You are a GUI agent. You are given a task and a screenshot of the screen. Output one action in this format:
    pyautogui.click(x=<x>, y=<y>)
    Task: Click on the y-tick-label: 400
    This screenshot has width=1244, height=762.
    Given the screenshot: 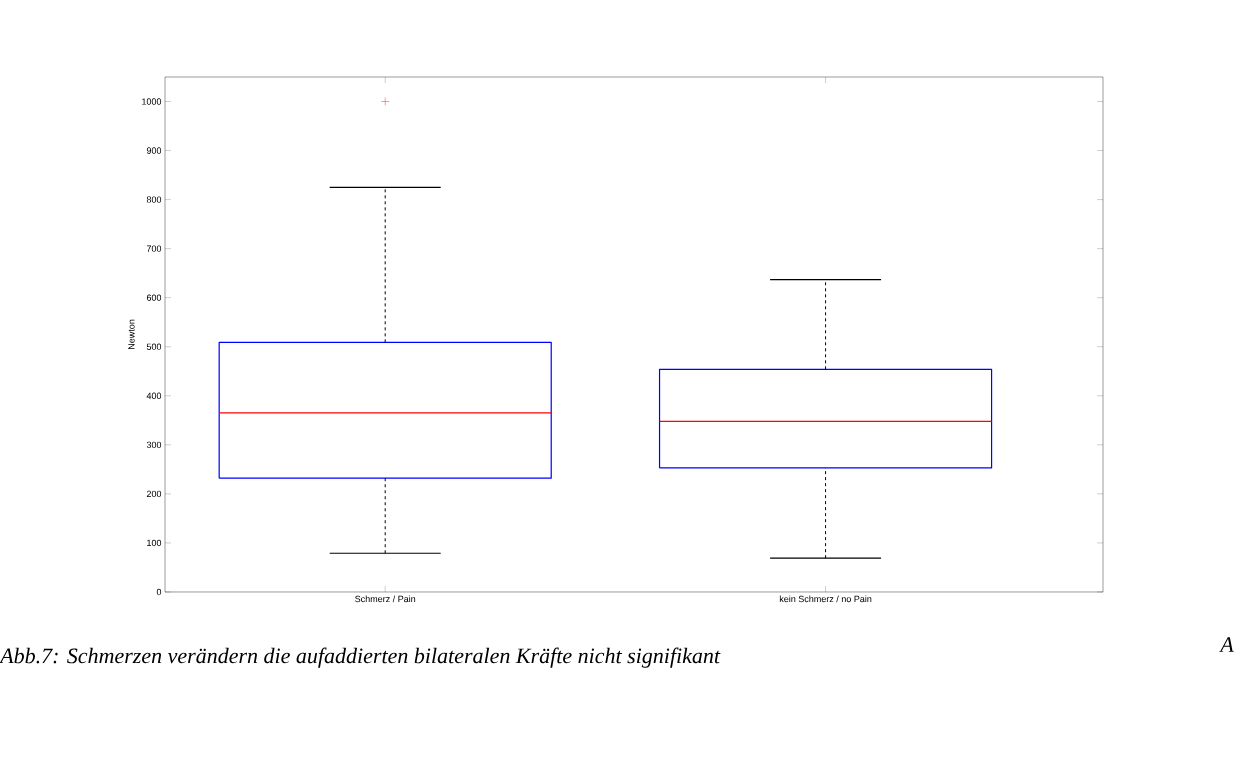 What is the action you would take?
    pyautogui.click(x=154, y=395)
    